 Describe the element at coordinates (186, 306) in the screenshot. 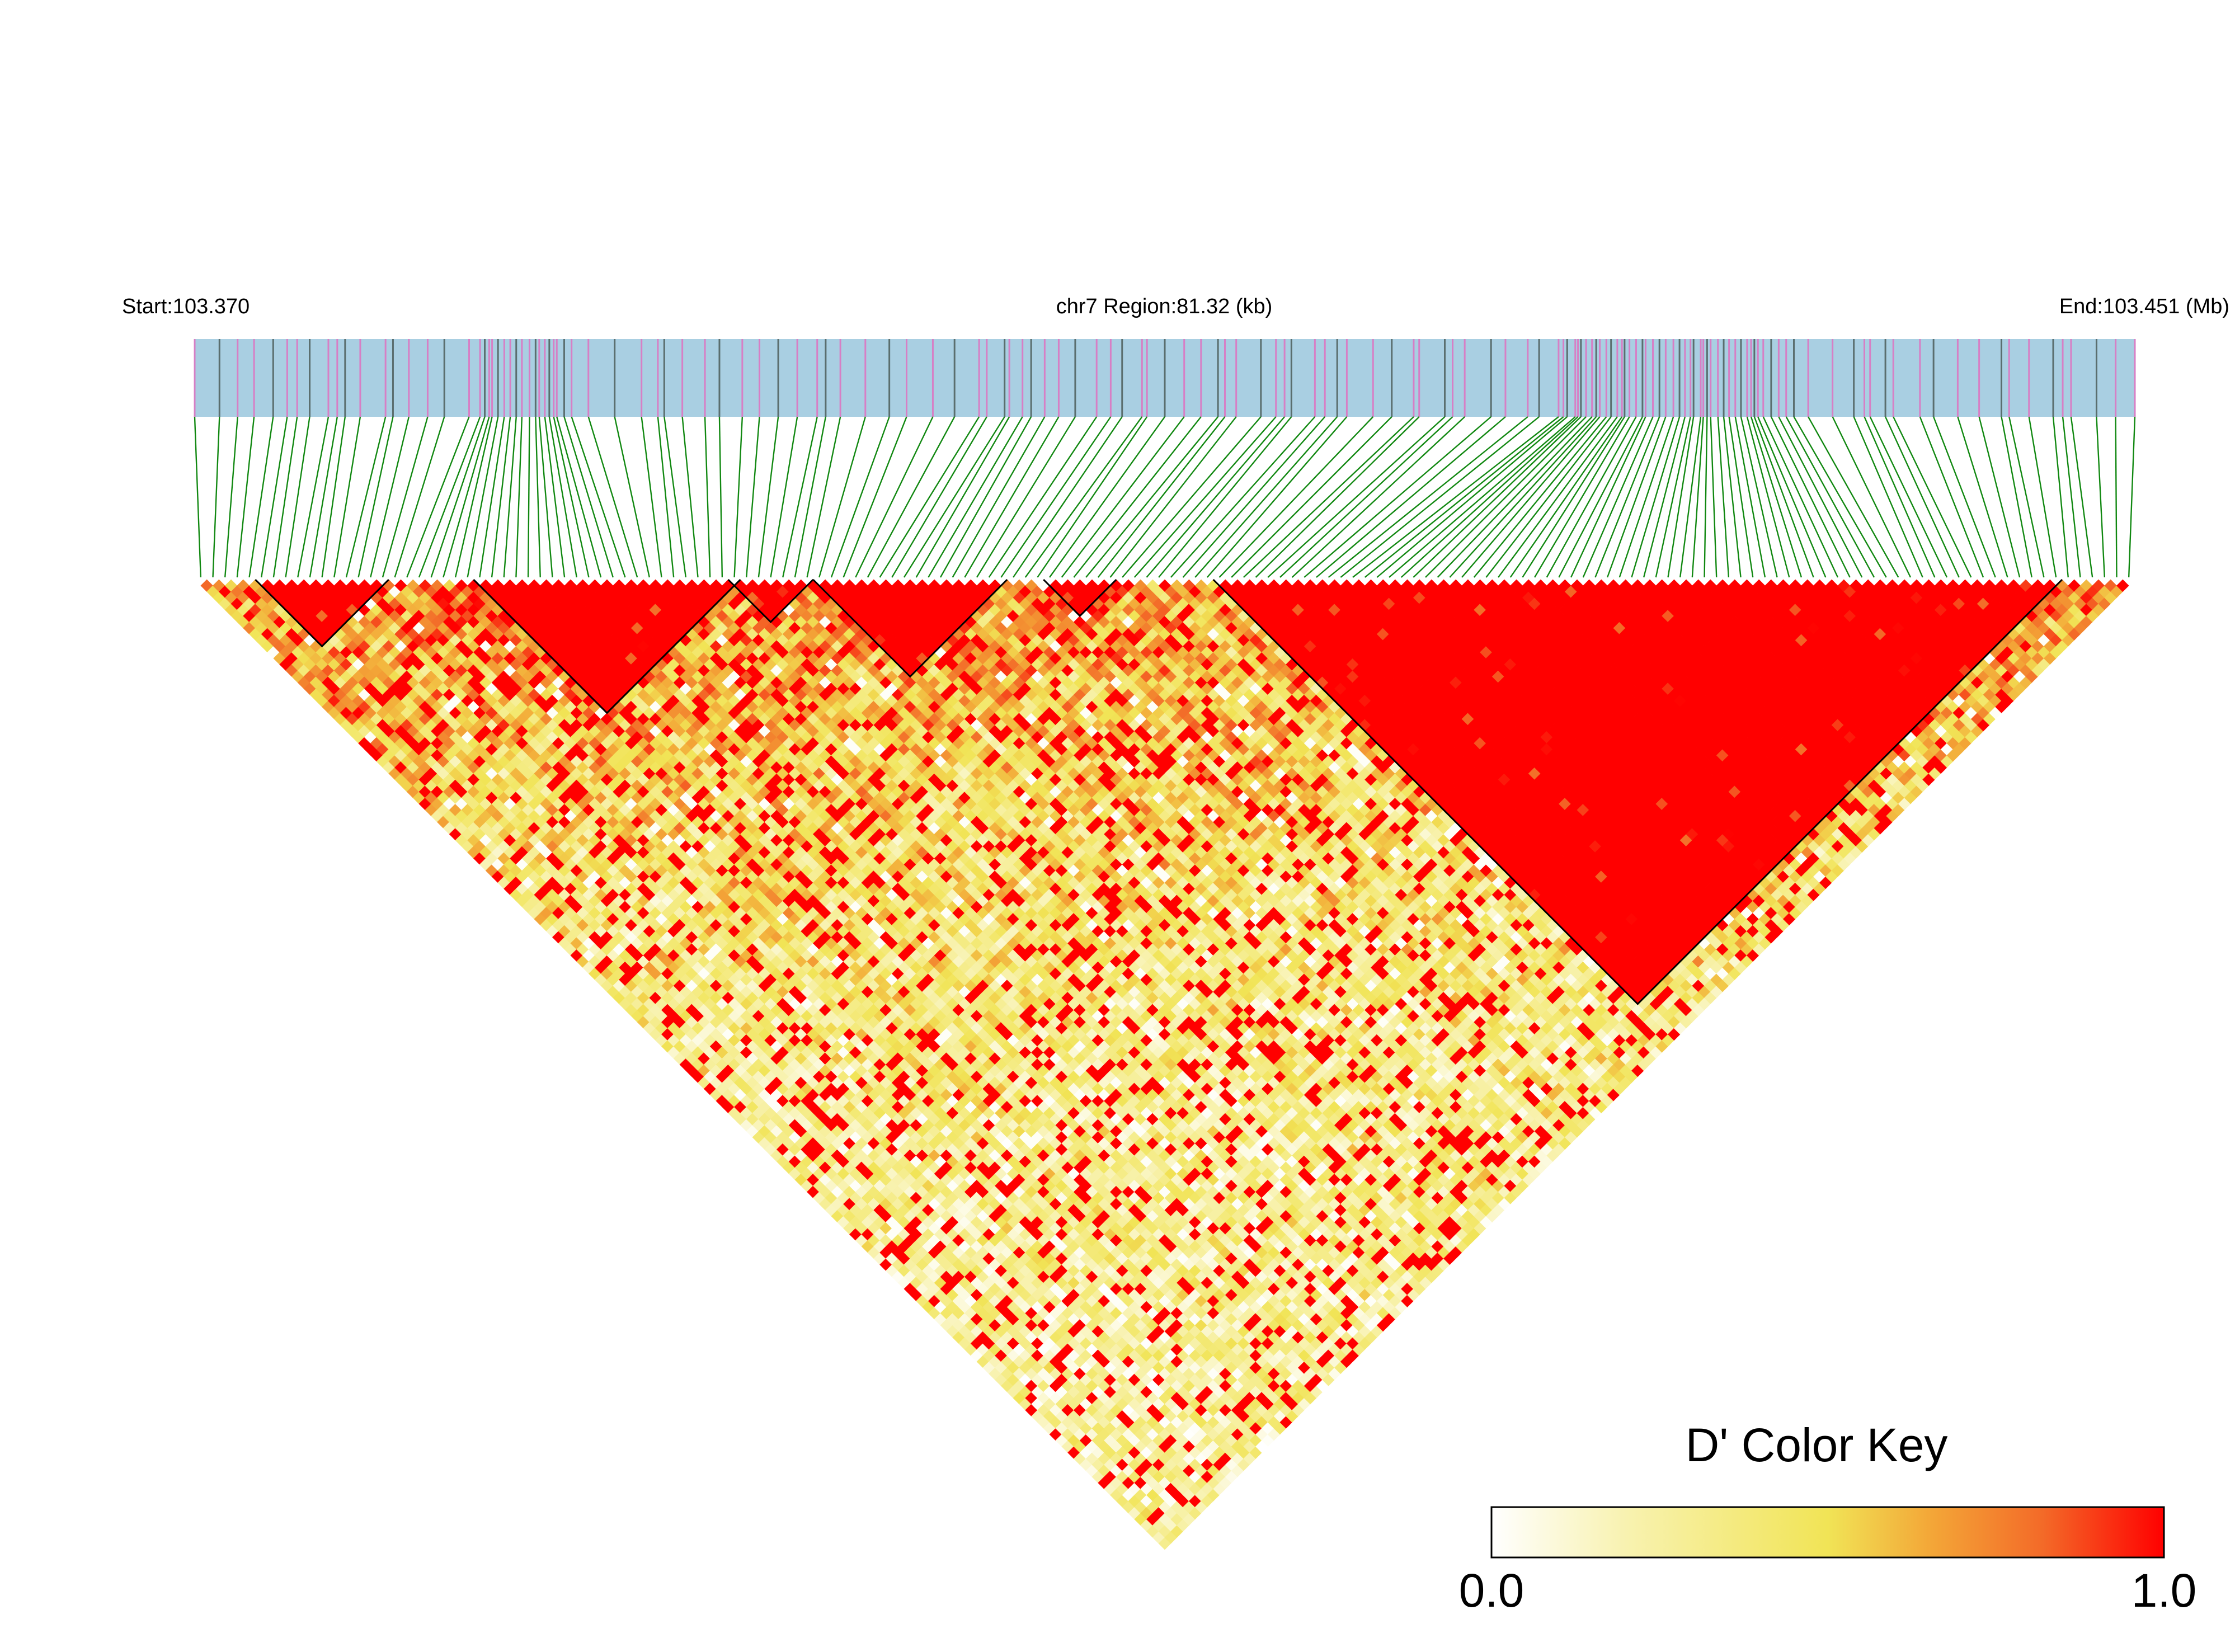

I see `start-label: Start:103.370` at that location.